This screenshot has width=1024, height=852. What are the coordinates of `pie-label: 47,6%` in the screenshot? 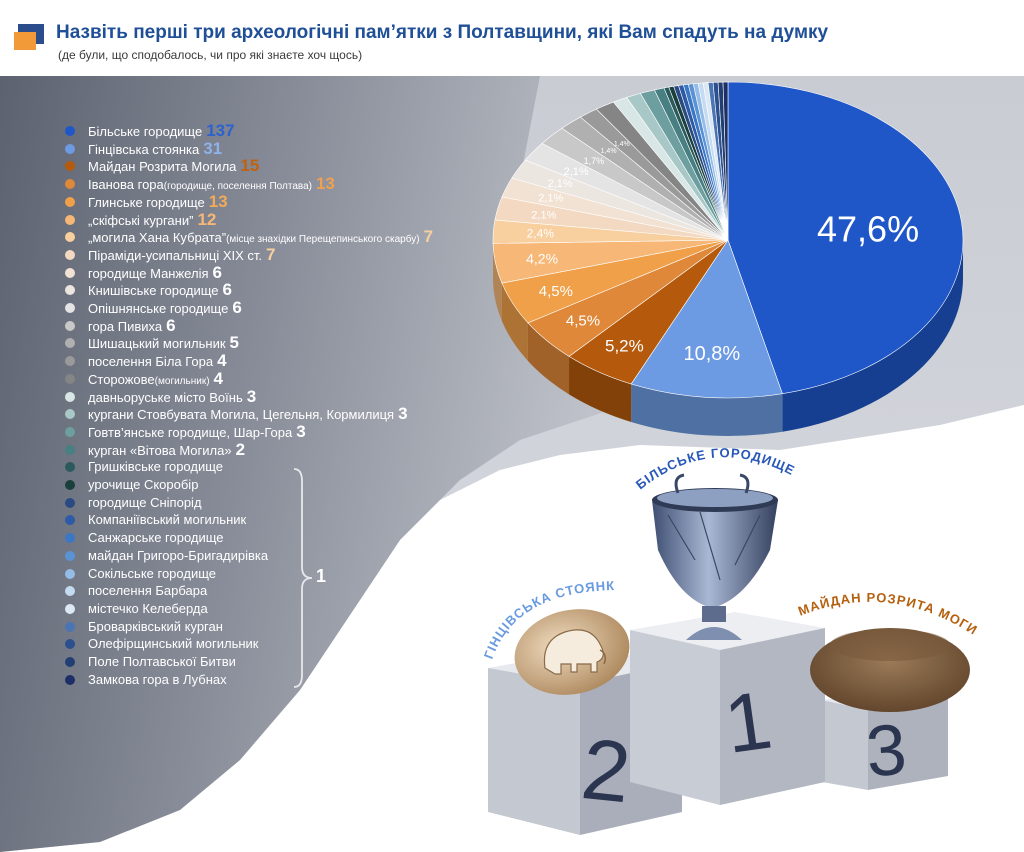 It's located at (868, 229).